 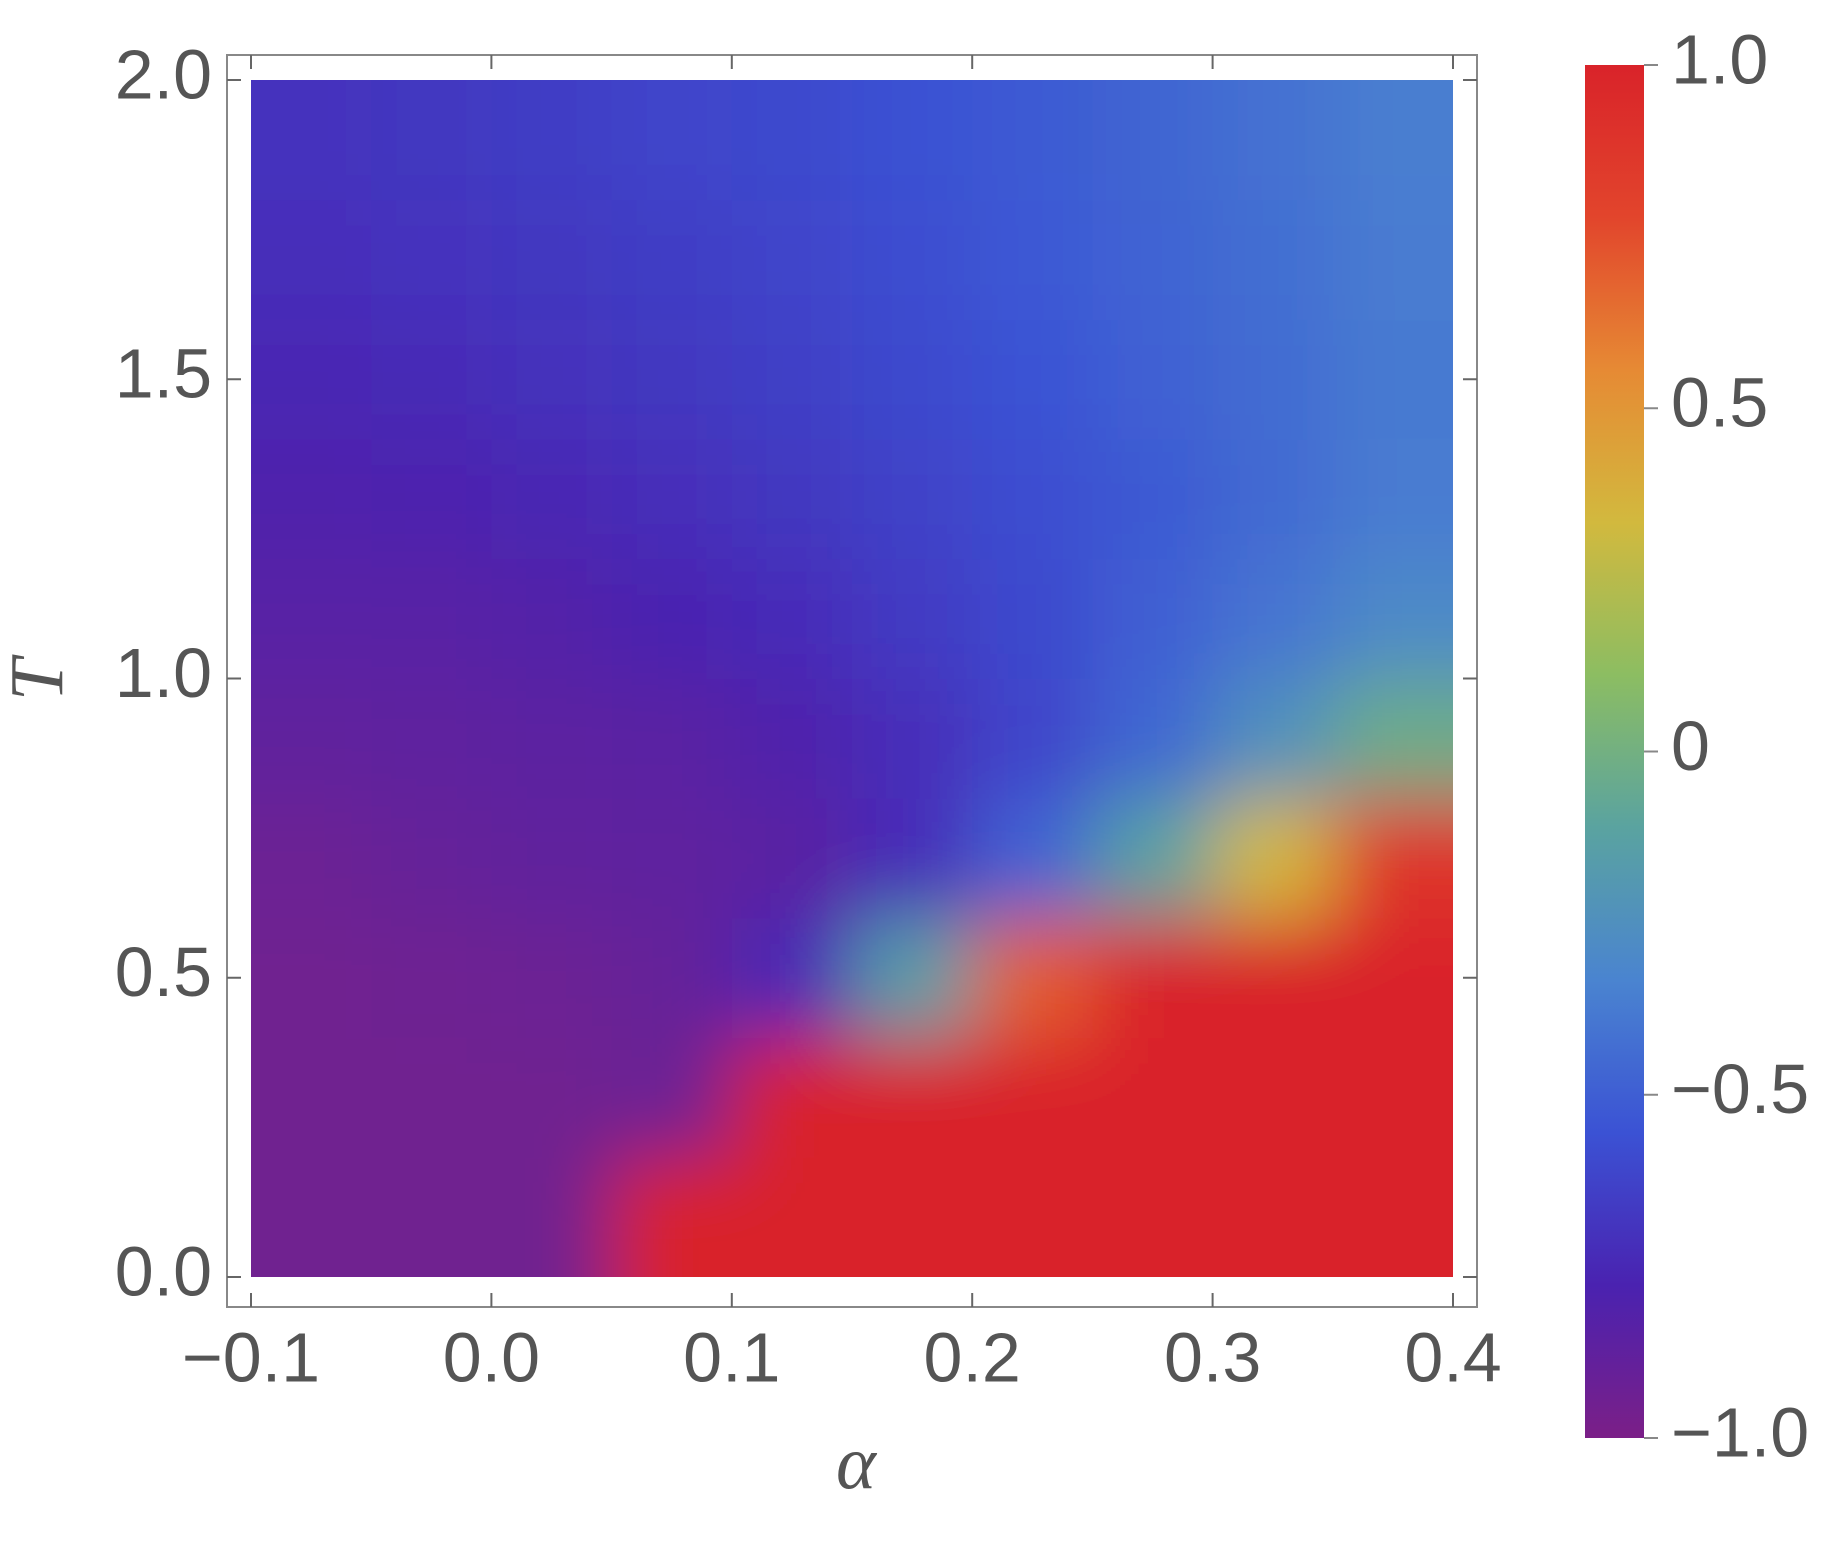 What do you see at coordinates (163, 1271) in the screenshot?
I see `y-tick-label: 0.0` at bounding box center [163, 1271].